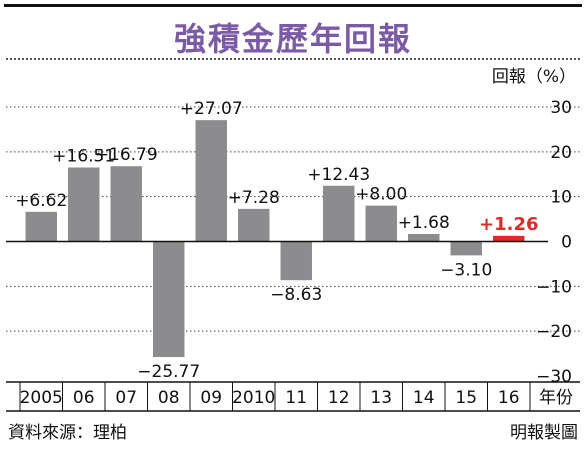  What do you see at coordinates (509, 398) in the screenshot?
I see `x-tick-label: 16` at bounding box center [509, 398].